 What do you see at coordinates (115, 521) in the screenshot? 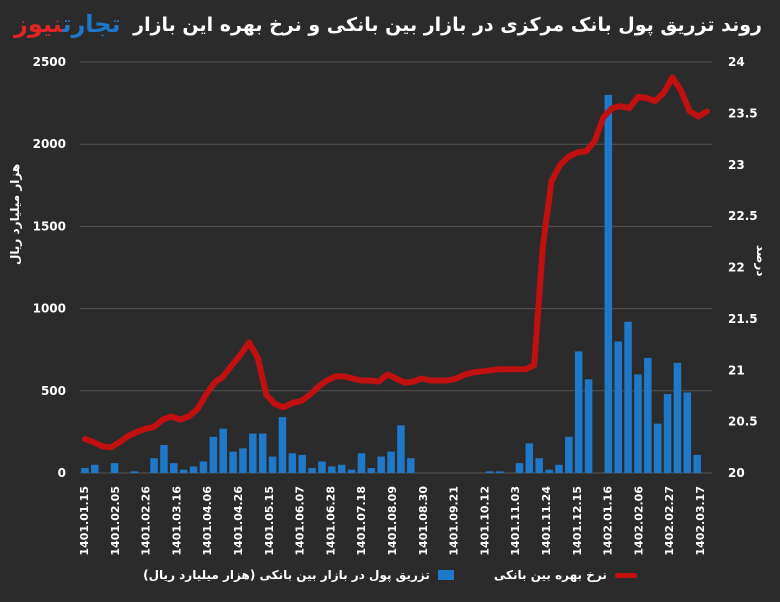
I see `x-tick-label: 1401.02.05` at bounding box center [115, 521].